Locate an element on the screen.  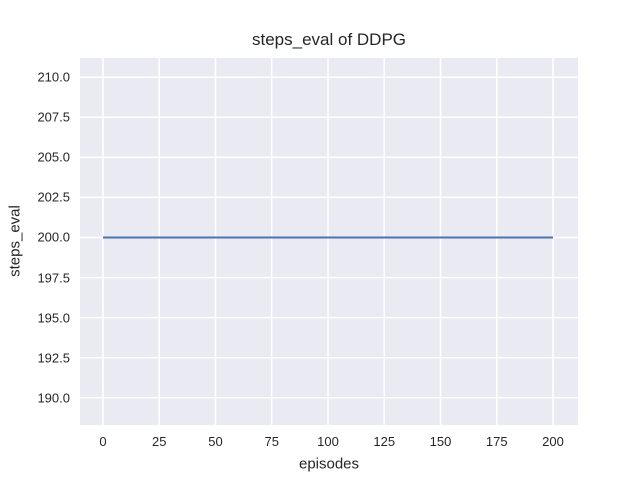
x-tick-label: 175 is located at coordinates (496, 441).